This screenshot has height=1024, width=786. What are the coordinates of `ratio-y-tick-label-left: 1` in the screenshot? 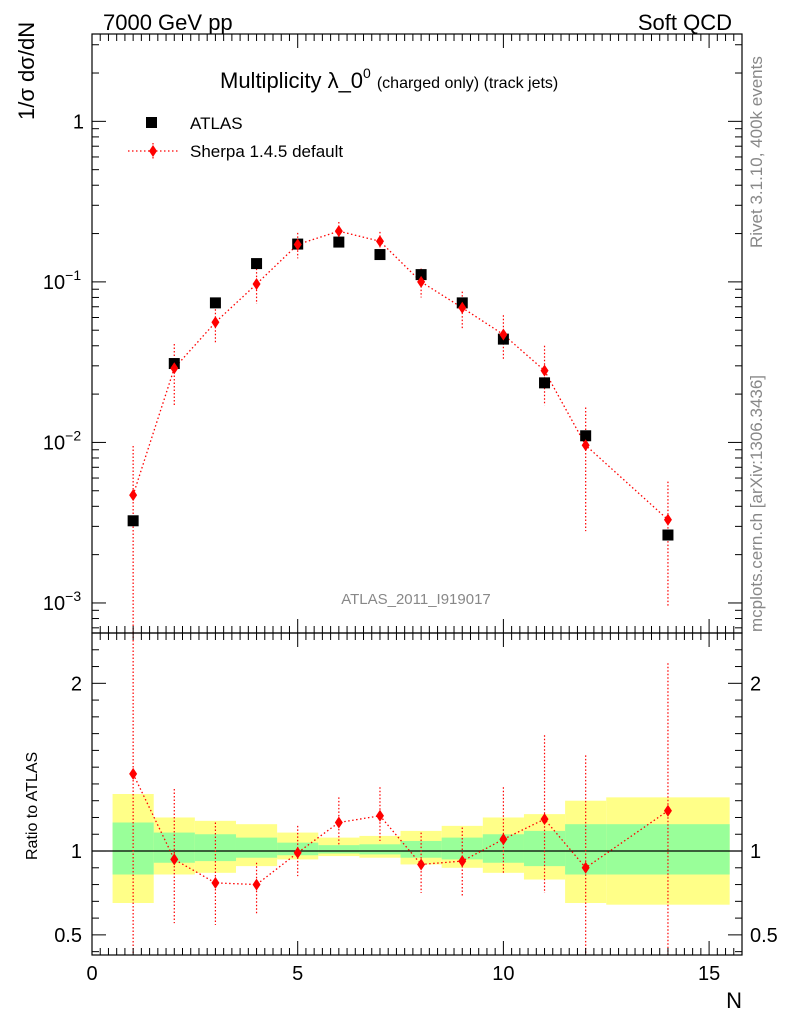 It's located at (76, 852).